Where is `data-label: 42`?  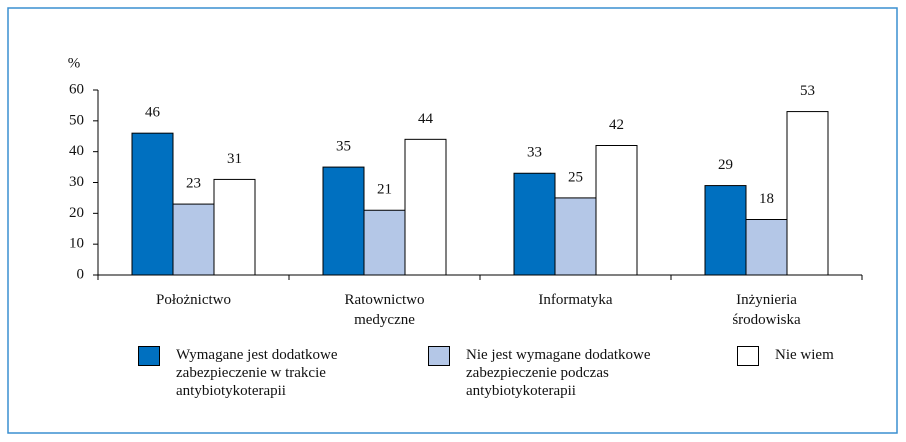
data-label: 42 is located at coordinates (616, 125).